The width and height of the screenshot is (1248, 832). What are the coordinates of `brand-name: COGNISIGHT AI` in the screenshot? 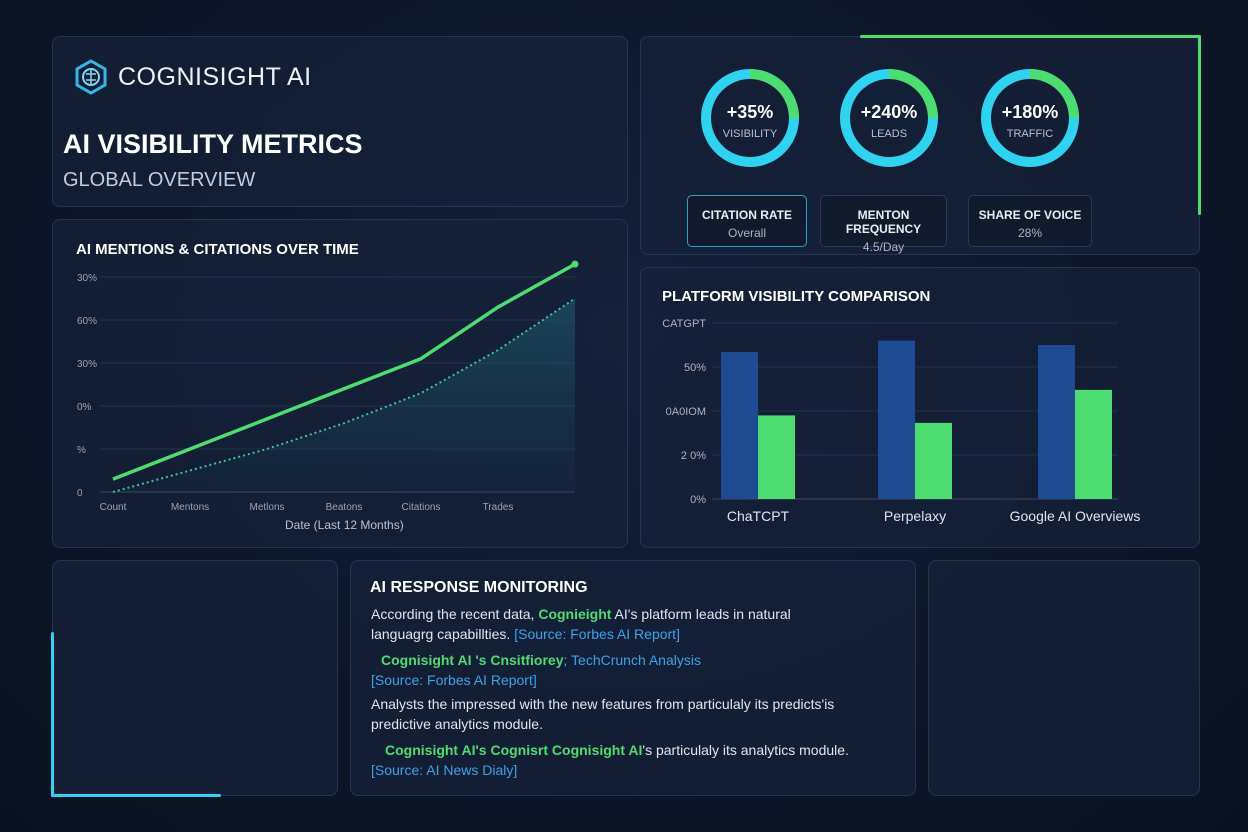 It's located at (215, 77).